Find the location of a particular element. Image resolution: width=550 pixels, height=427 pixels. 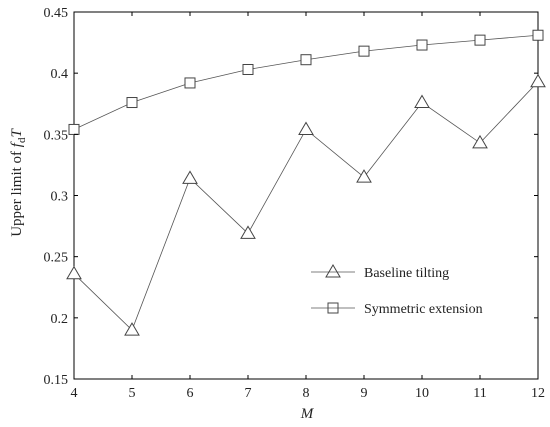

x-tick-label: 6 is located at coordinates (190, 393).